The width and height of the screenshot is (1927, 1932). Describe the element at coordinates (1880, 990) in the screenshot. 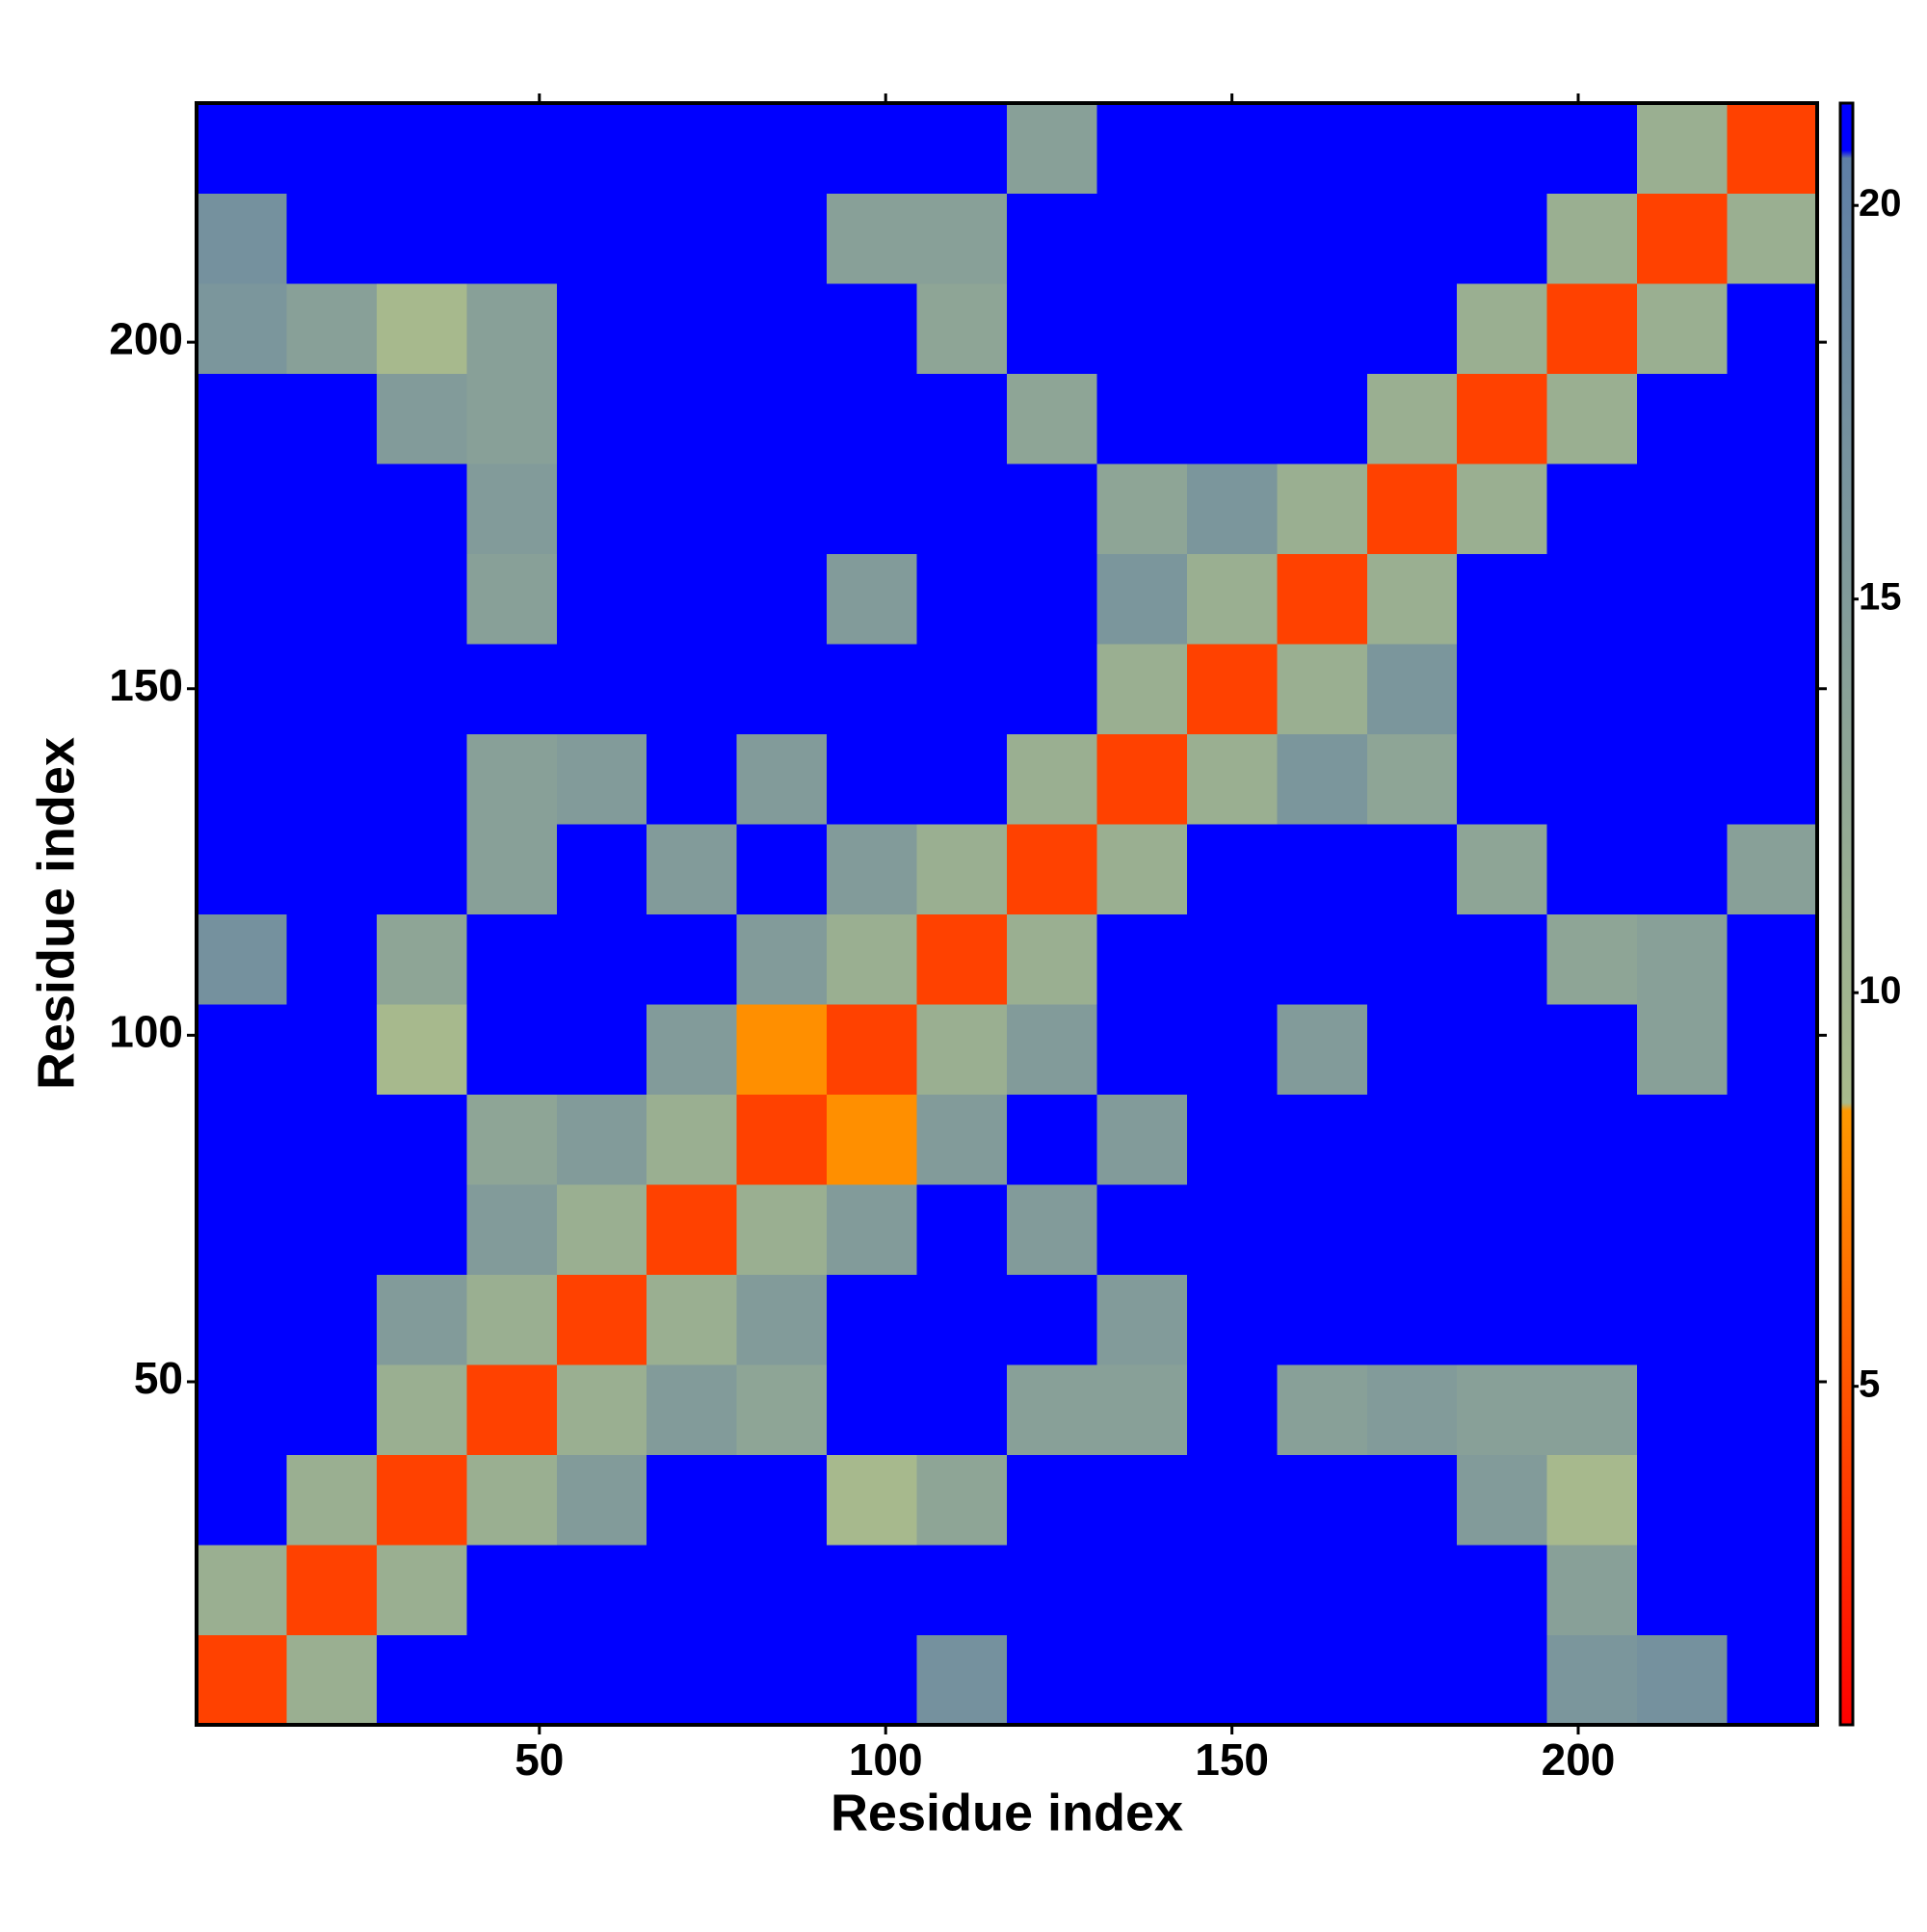

I see `colorbar-tick-label: 10` at that location.